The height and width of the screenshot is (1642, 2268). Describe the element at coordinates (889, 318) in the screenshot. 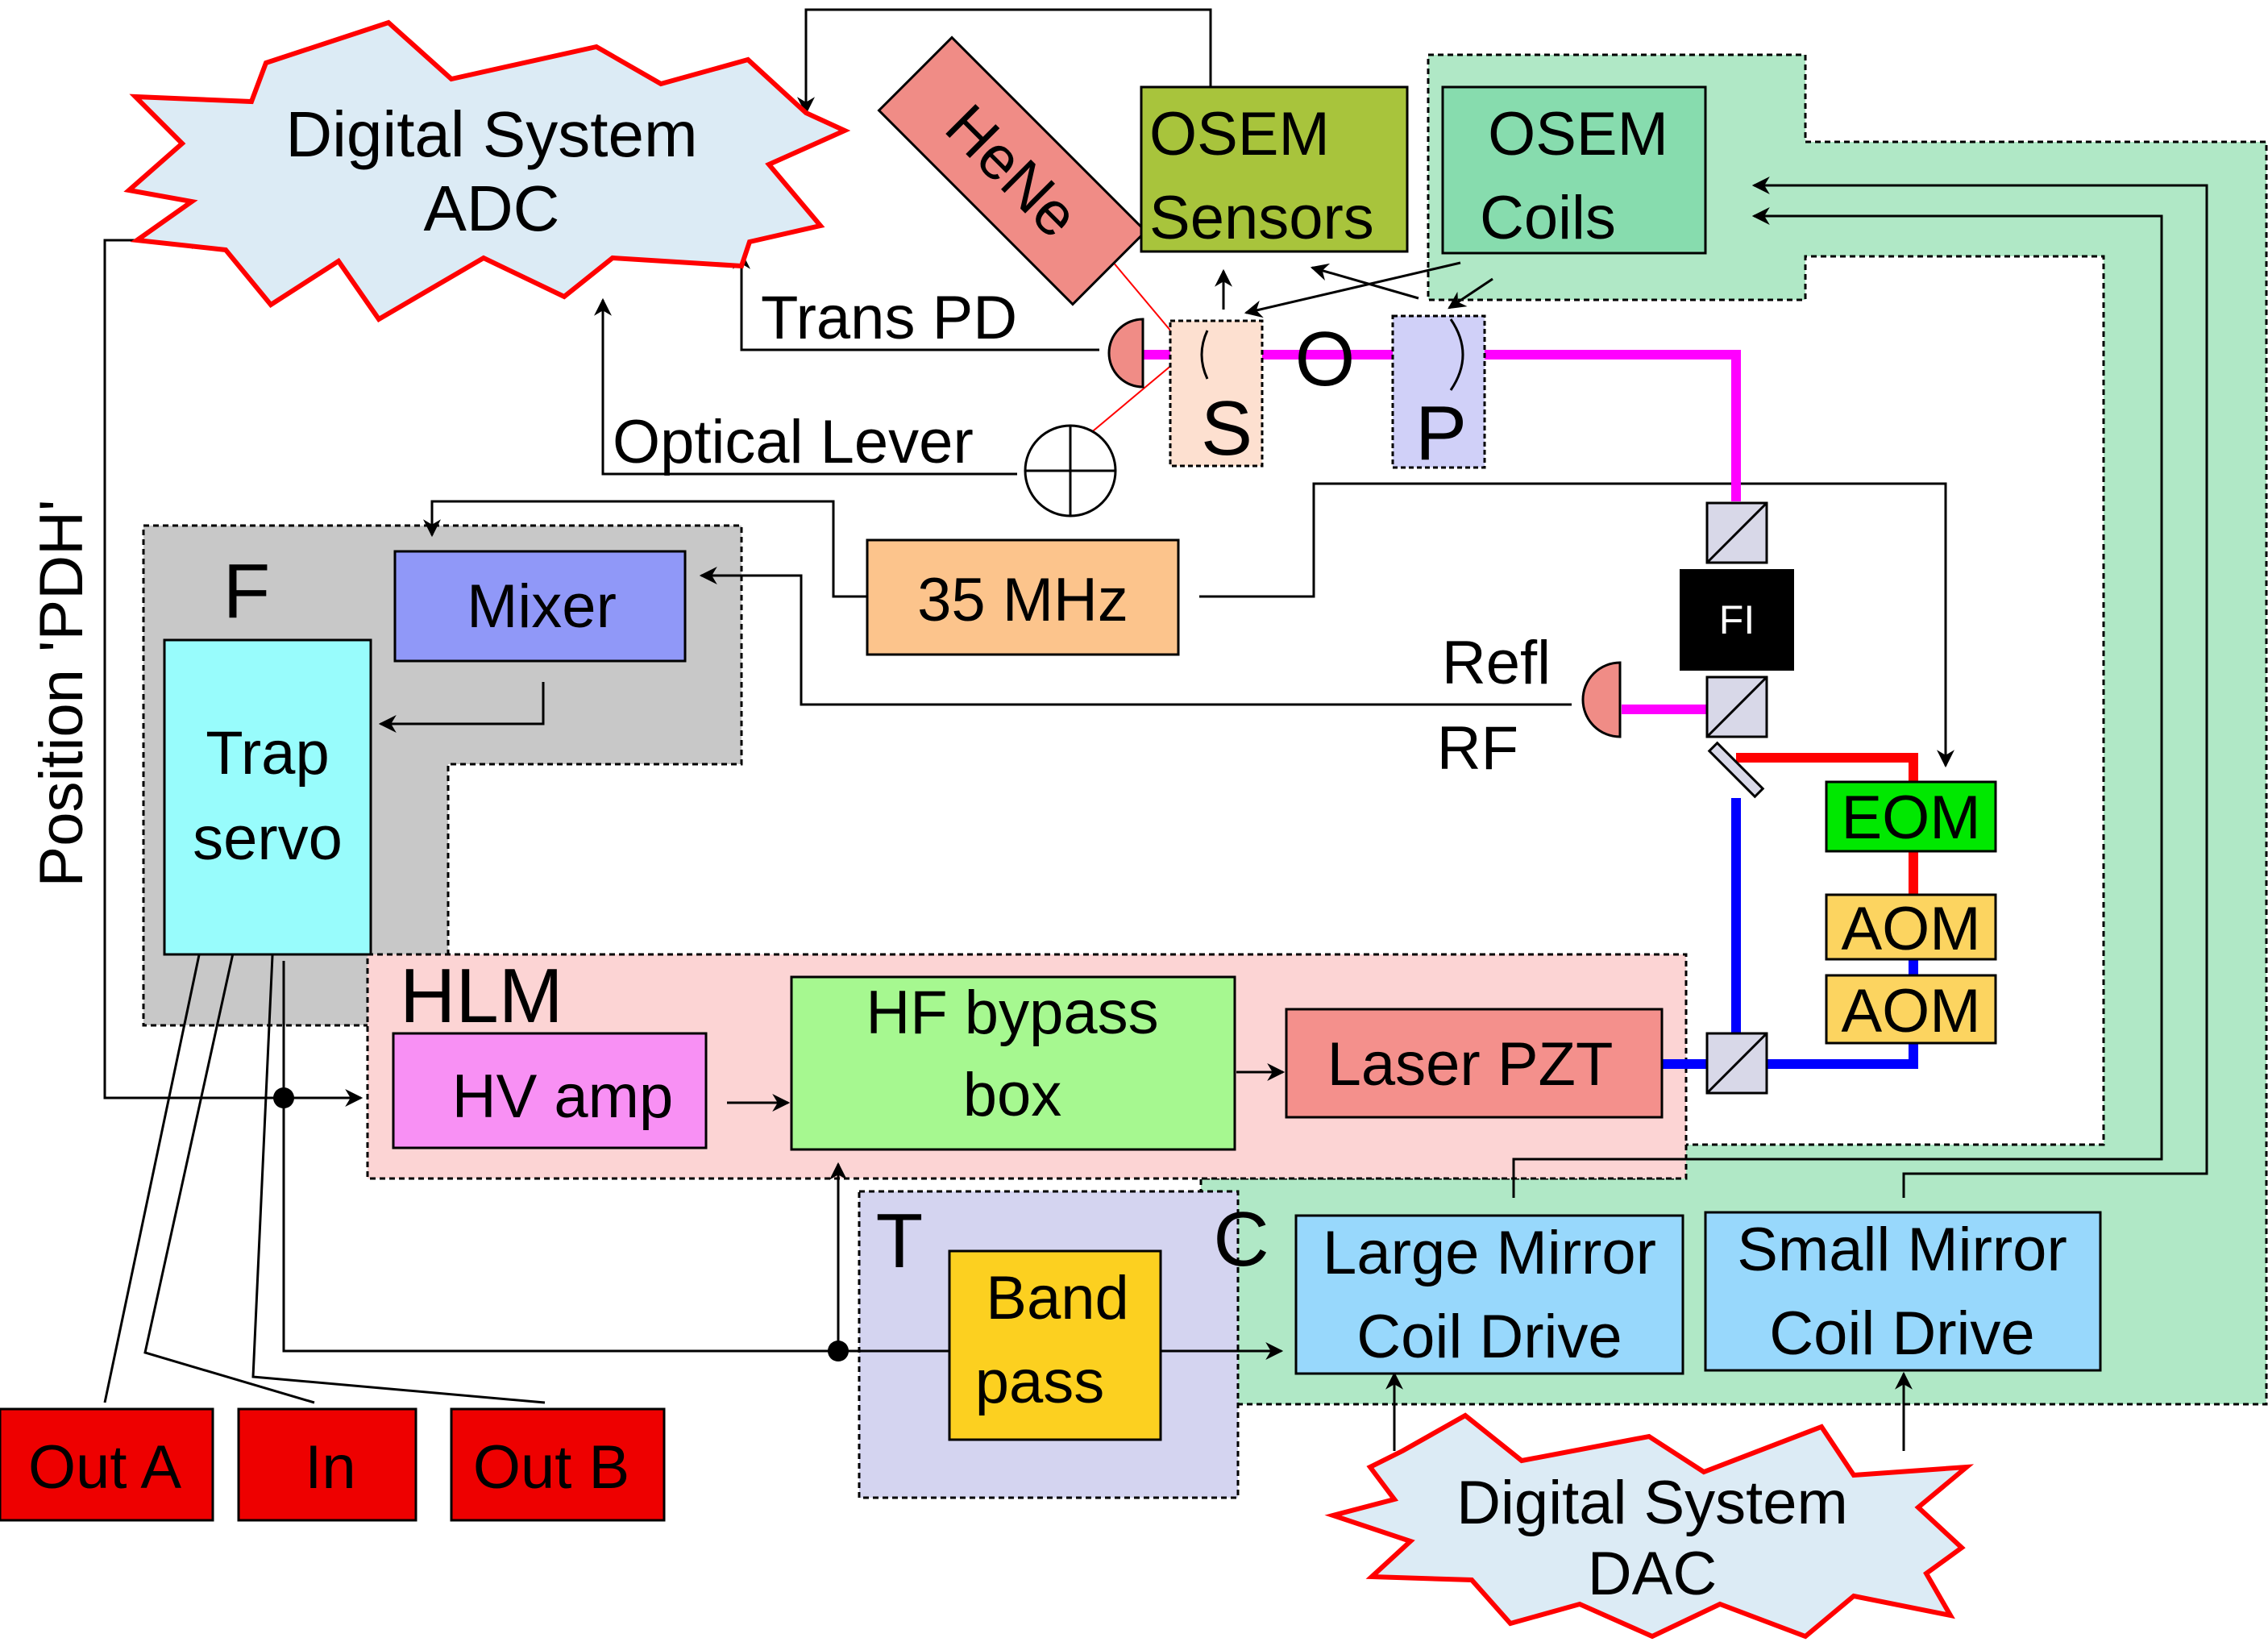

I see `trans-pd-label: Trans PD` at that location.